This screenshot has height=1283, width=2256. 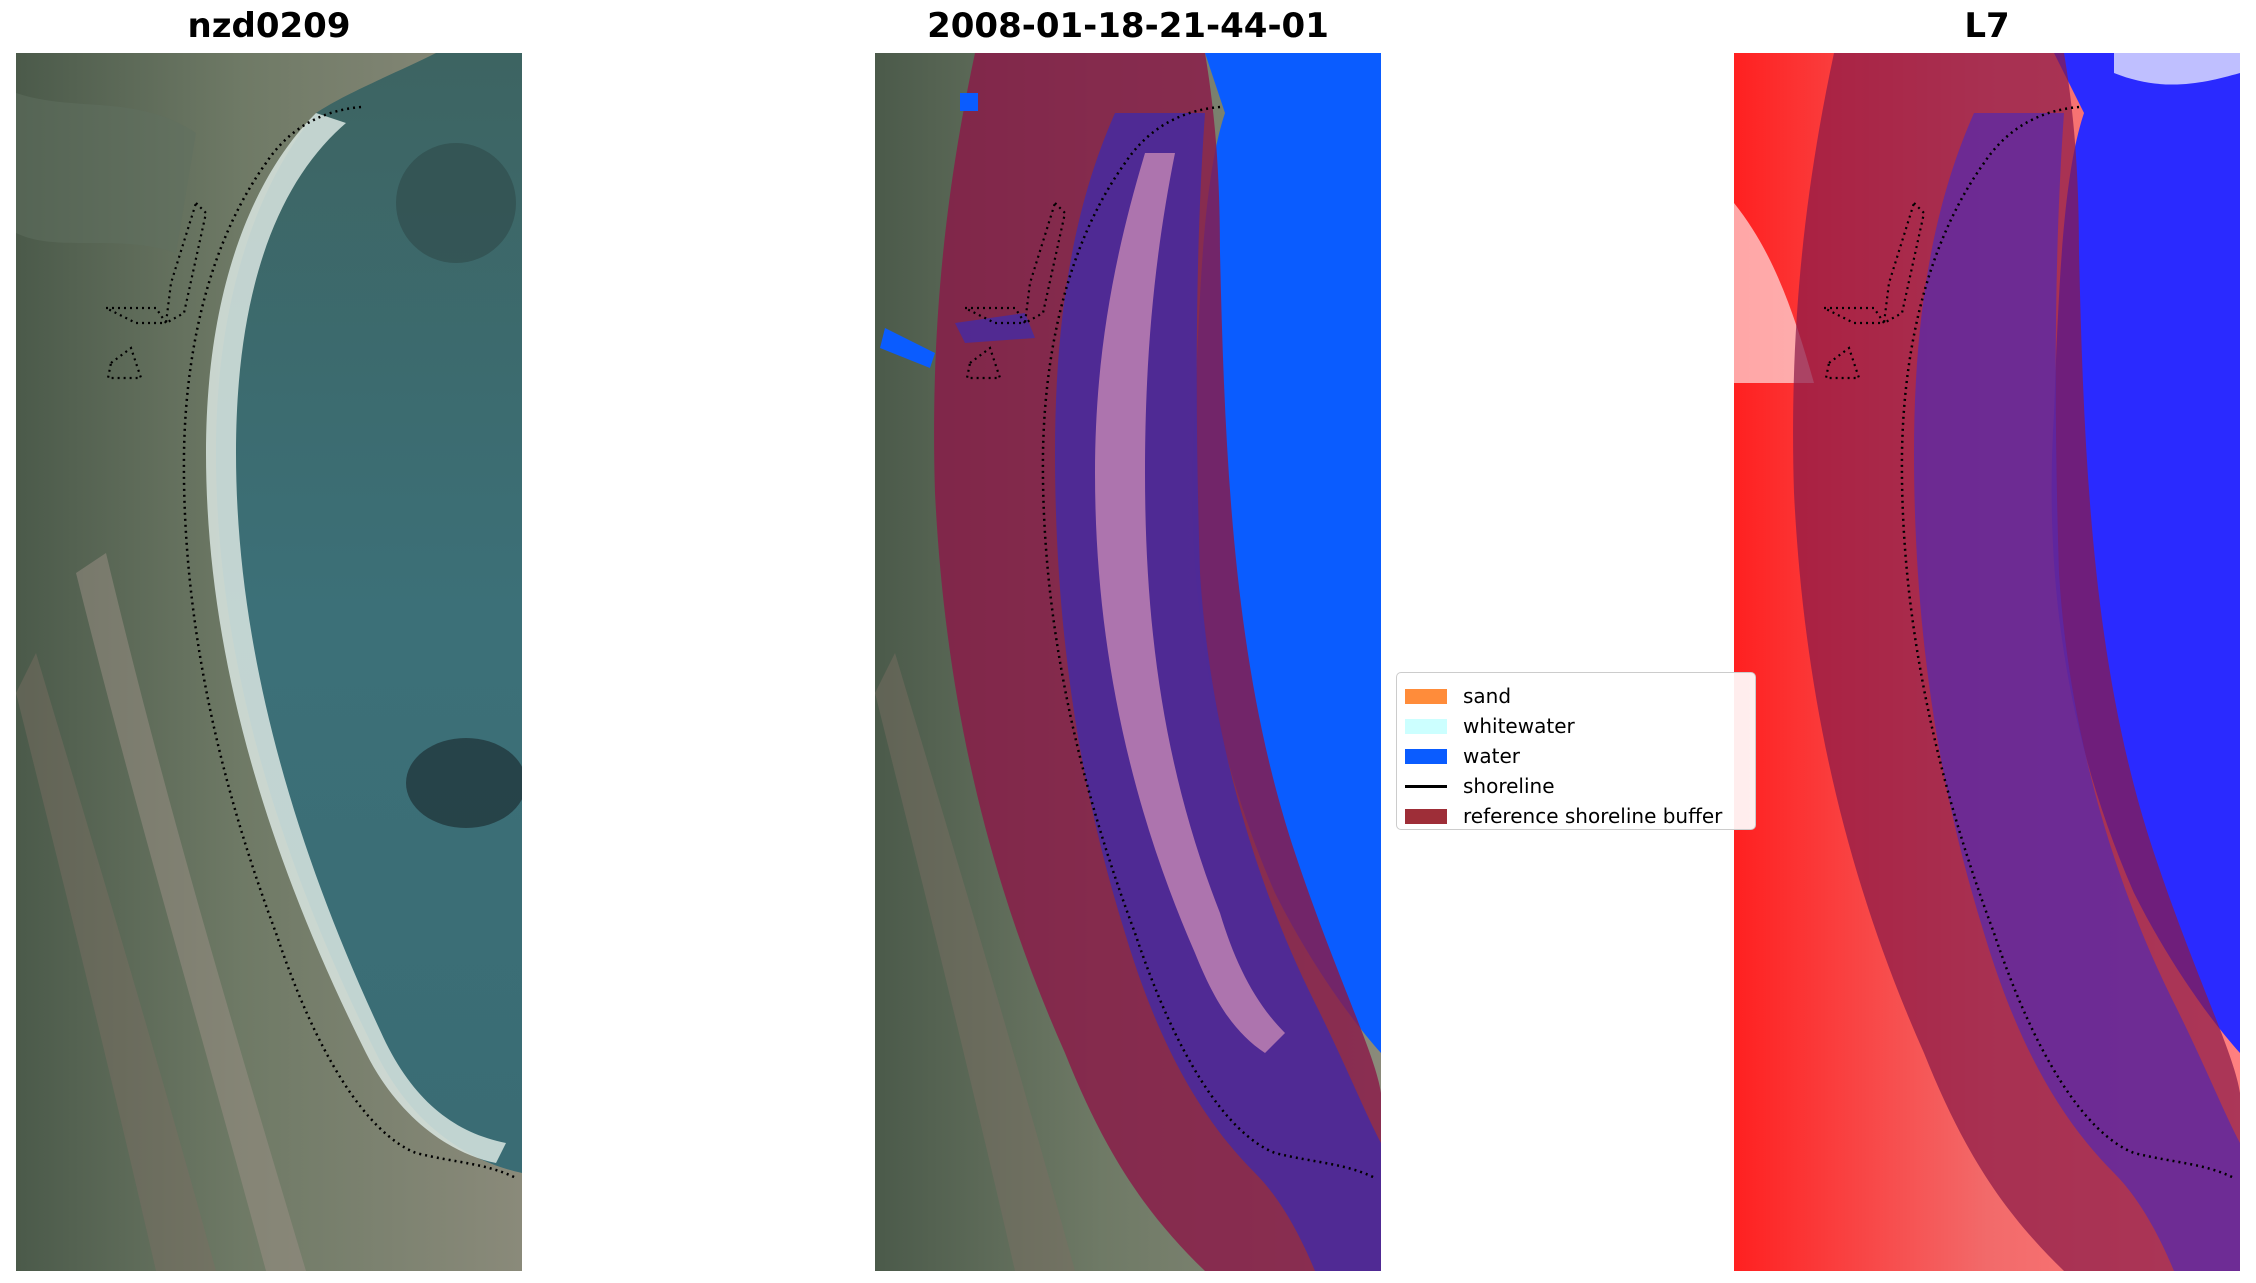 What do you see at coordinates (1987, 26) in the screenshot?
I see `panel-title-index: L7` at bounding box center [1987, 26].